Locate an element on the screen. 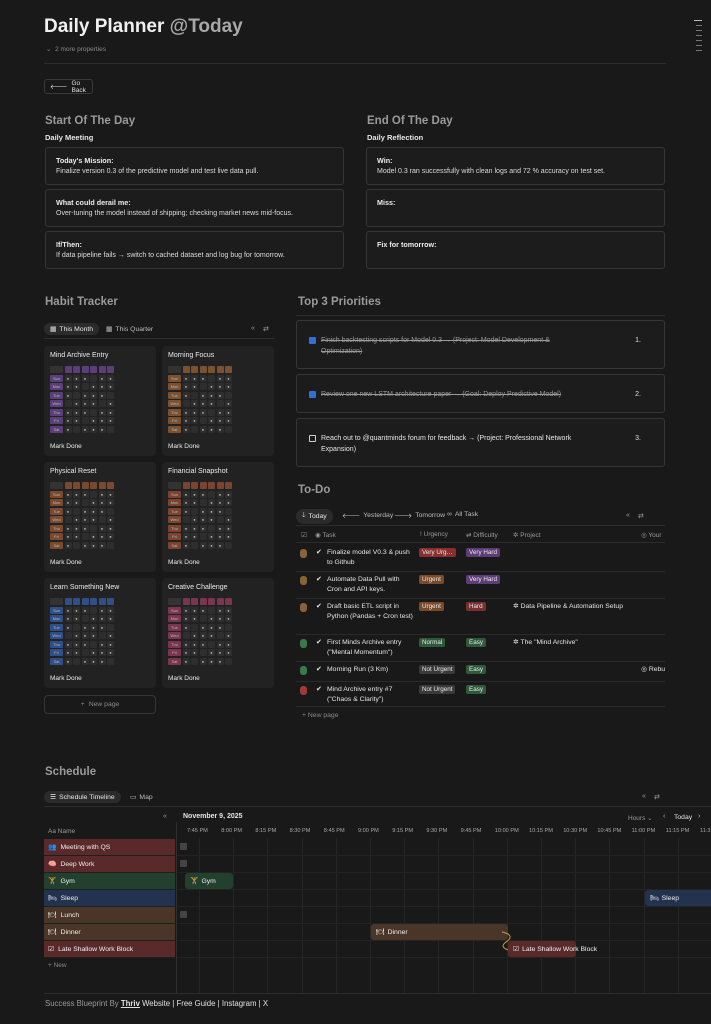 This screenshot has width=711, height=1024. tab-yesterday: 🡐 Yesterday is located at coordinates (367, 515).